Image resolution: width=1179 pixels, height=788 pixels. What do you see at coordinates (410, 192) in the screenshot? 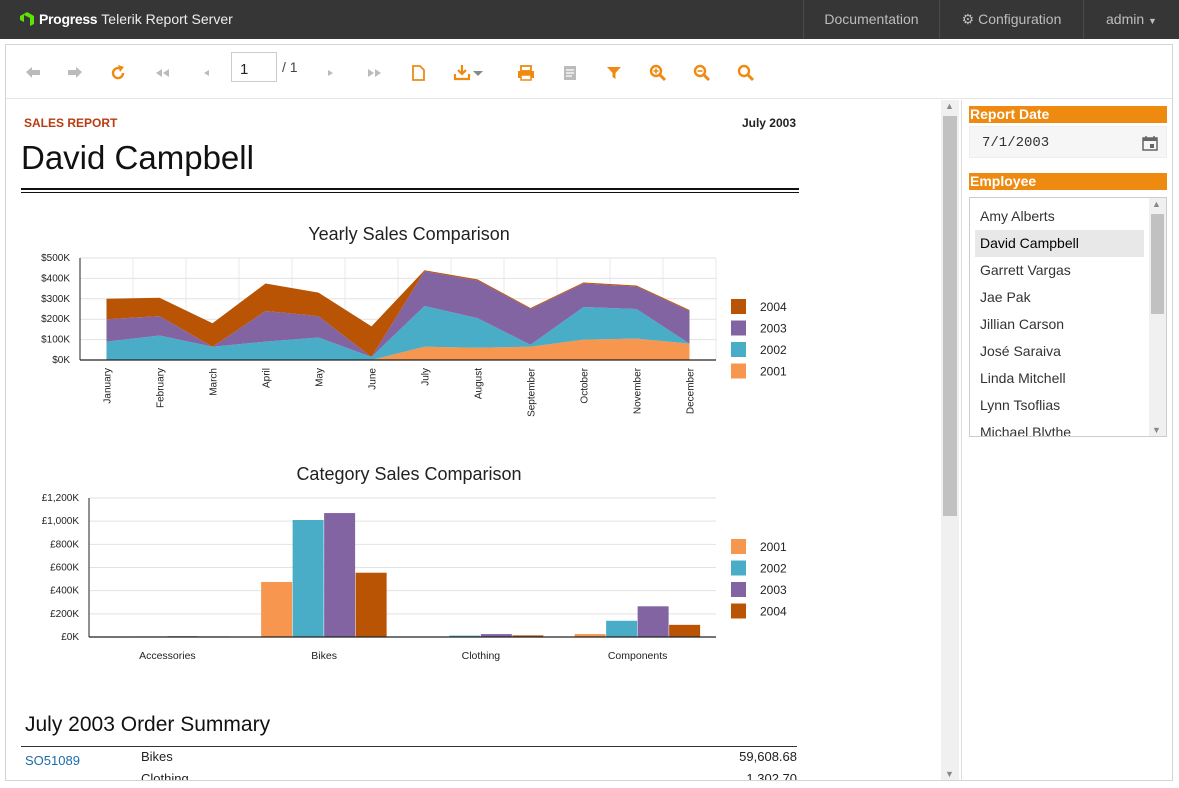
I see `header-rule-thin` at bounding box center [410, 192].